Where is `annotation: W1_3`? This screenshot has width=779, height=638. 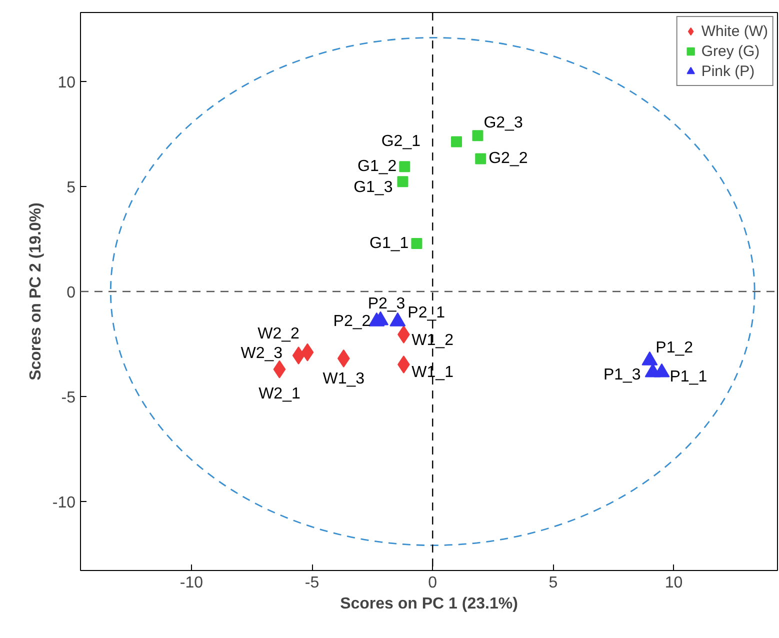 annotation: W1_3 is located at coordinates (343, 379).